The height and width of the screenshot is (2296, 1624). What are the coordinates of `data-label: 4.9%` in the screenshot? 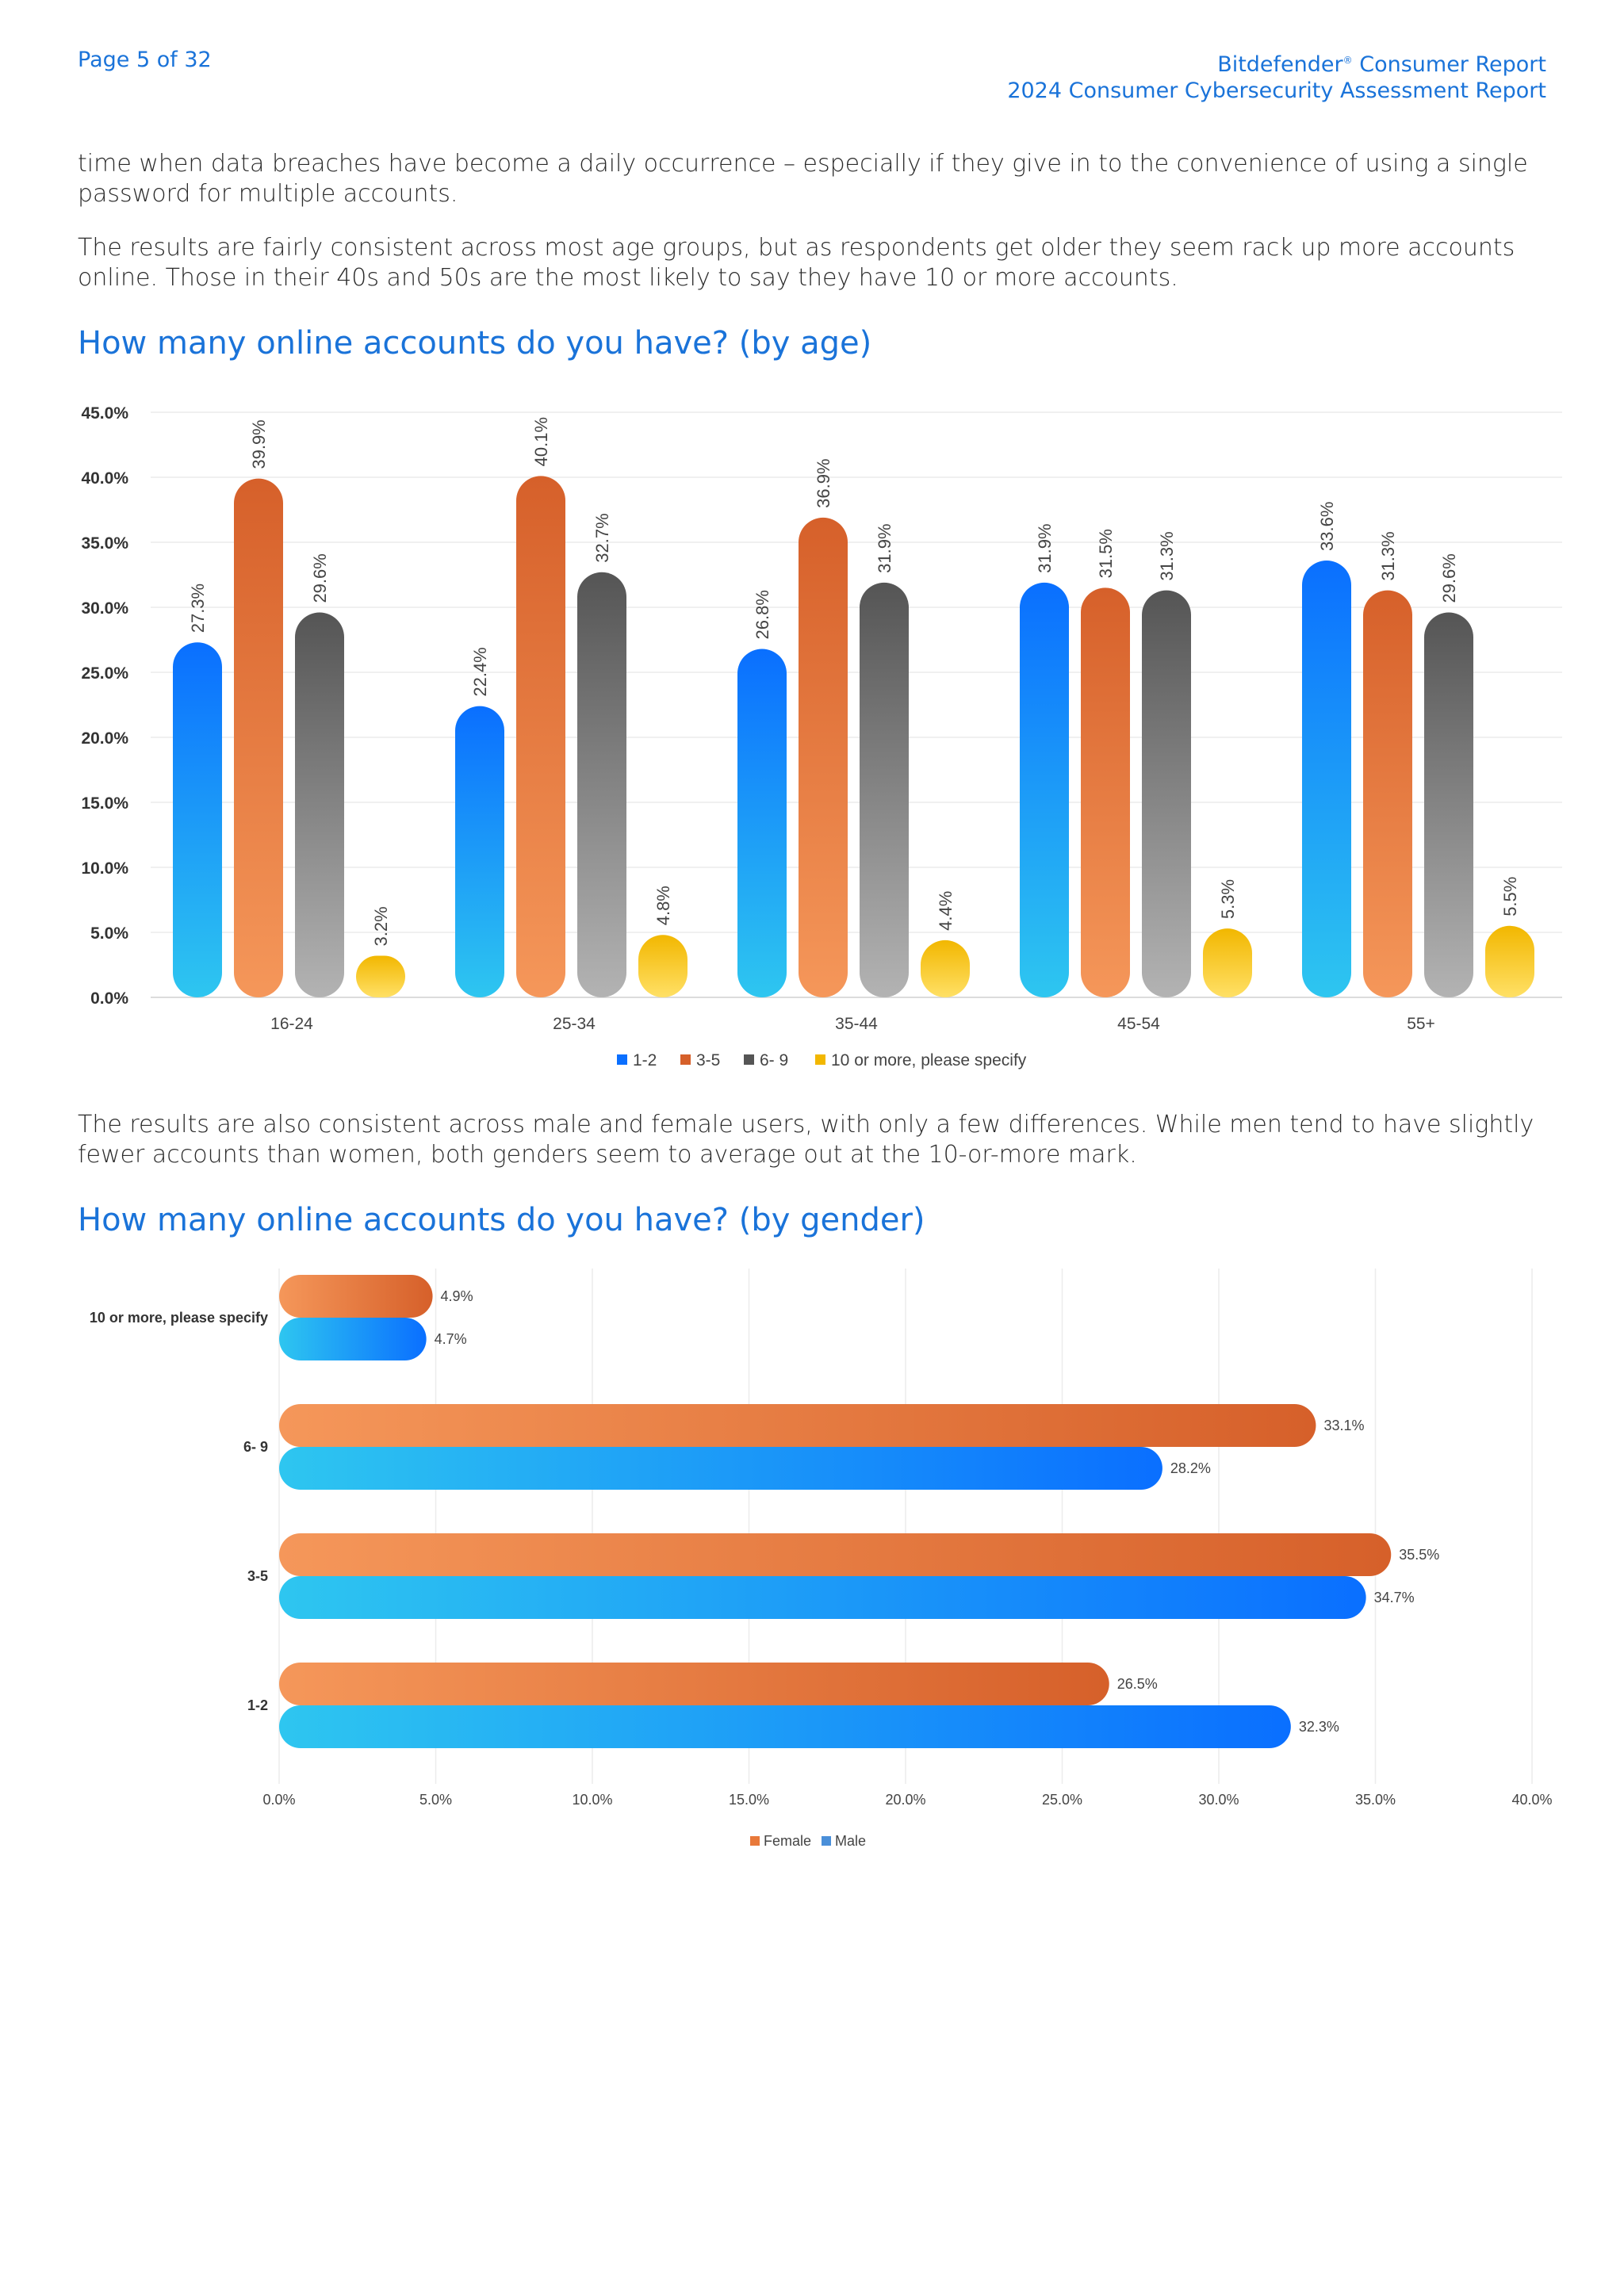 It's located at (457, 1296).